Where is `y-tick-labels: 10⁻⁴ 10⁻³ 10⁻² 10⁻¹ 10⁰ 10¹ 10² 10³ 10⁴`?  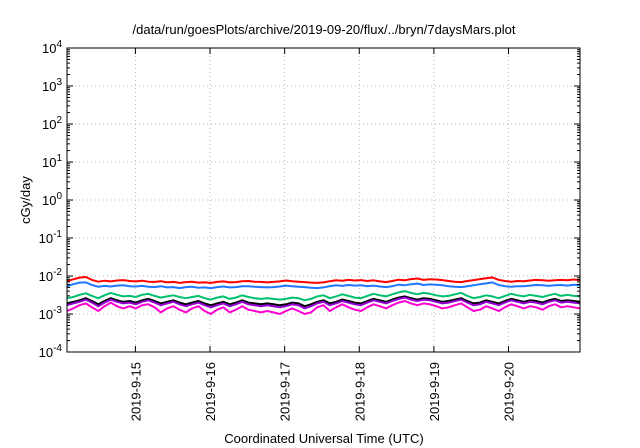 y-tick-labels: 10⁻⁴ 10⁻³ 10⁻² 10⁻¹ 10⁰ 10¹ 10² 10³ 10⁴ is located at coordinates (51, 199).